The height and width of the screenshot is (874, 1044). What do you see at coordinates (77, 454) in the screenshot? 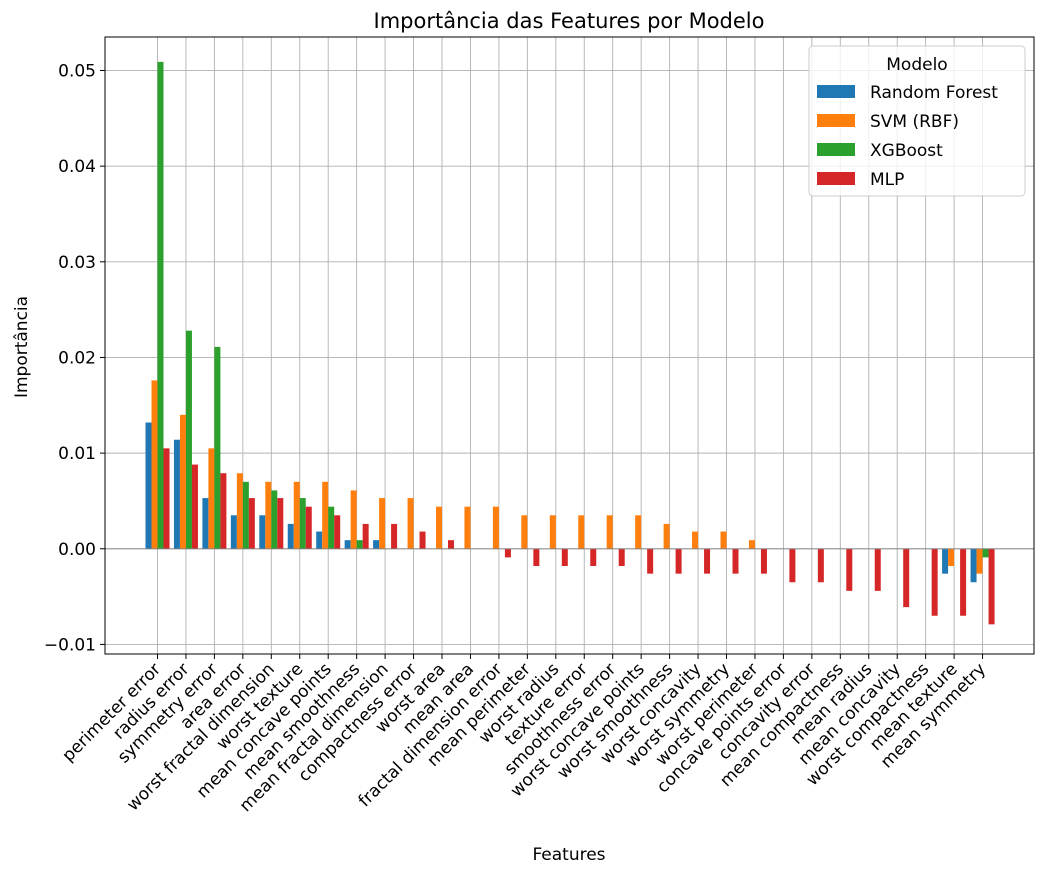
I see `y-tick-label: 0.01` at bounding box center [77, 454].